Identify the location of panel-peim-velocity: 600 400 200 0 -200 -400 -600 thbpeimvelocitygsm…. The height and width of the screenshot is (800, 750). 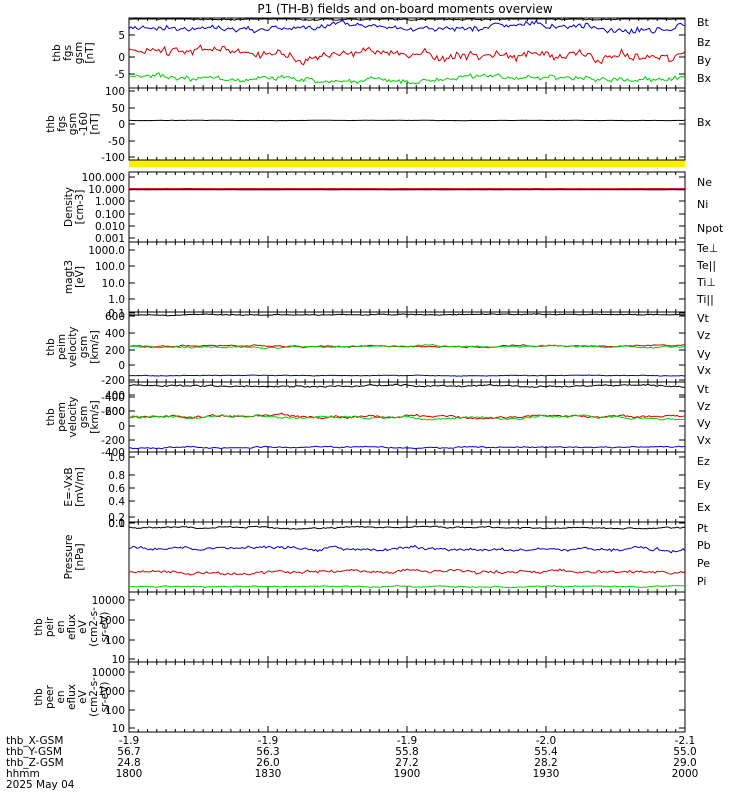
(378, 364).